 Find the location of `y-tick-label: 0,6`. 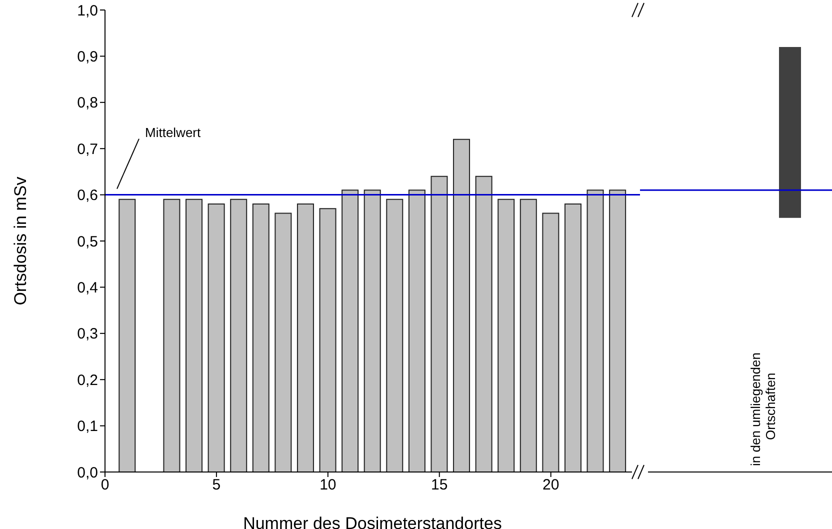

y-tick-label: 0,6 is located at coordinates (87, 195).